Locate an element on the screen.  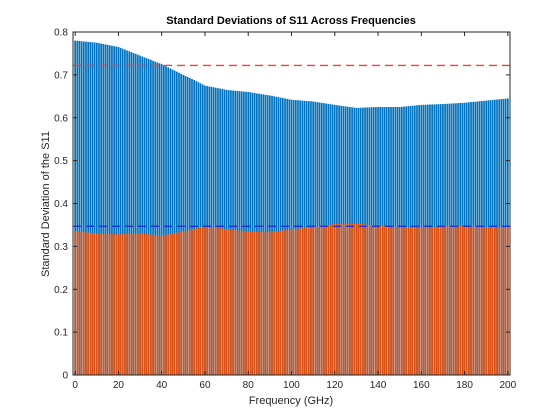
y-tick-label: 0.1 is located at coordinates (61, 333).